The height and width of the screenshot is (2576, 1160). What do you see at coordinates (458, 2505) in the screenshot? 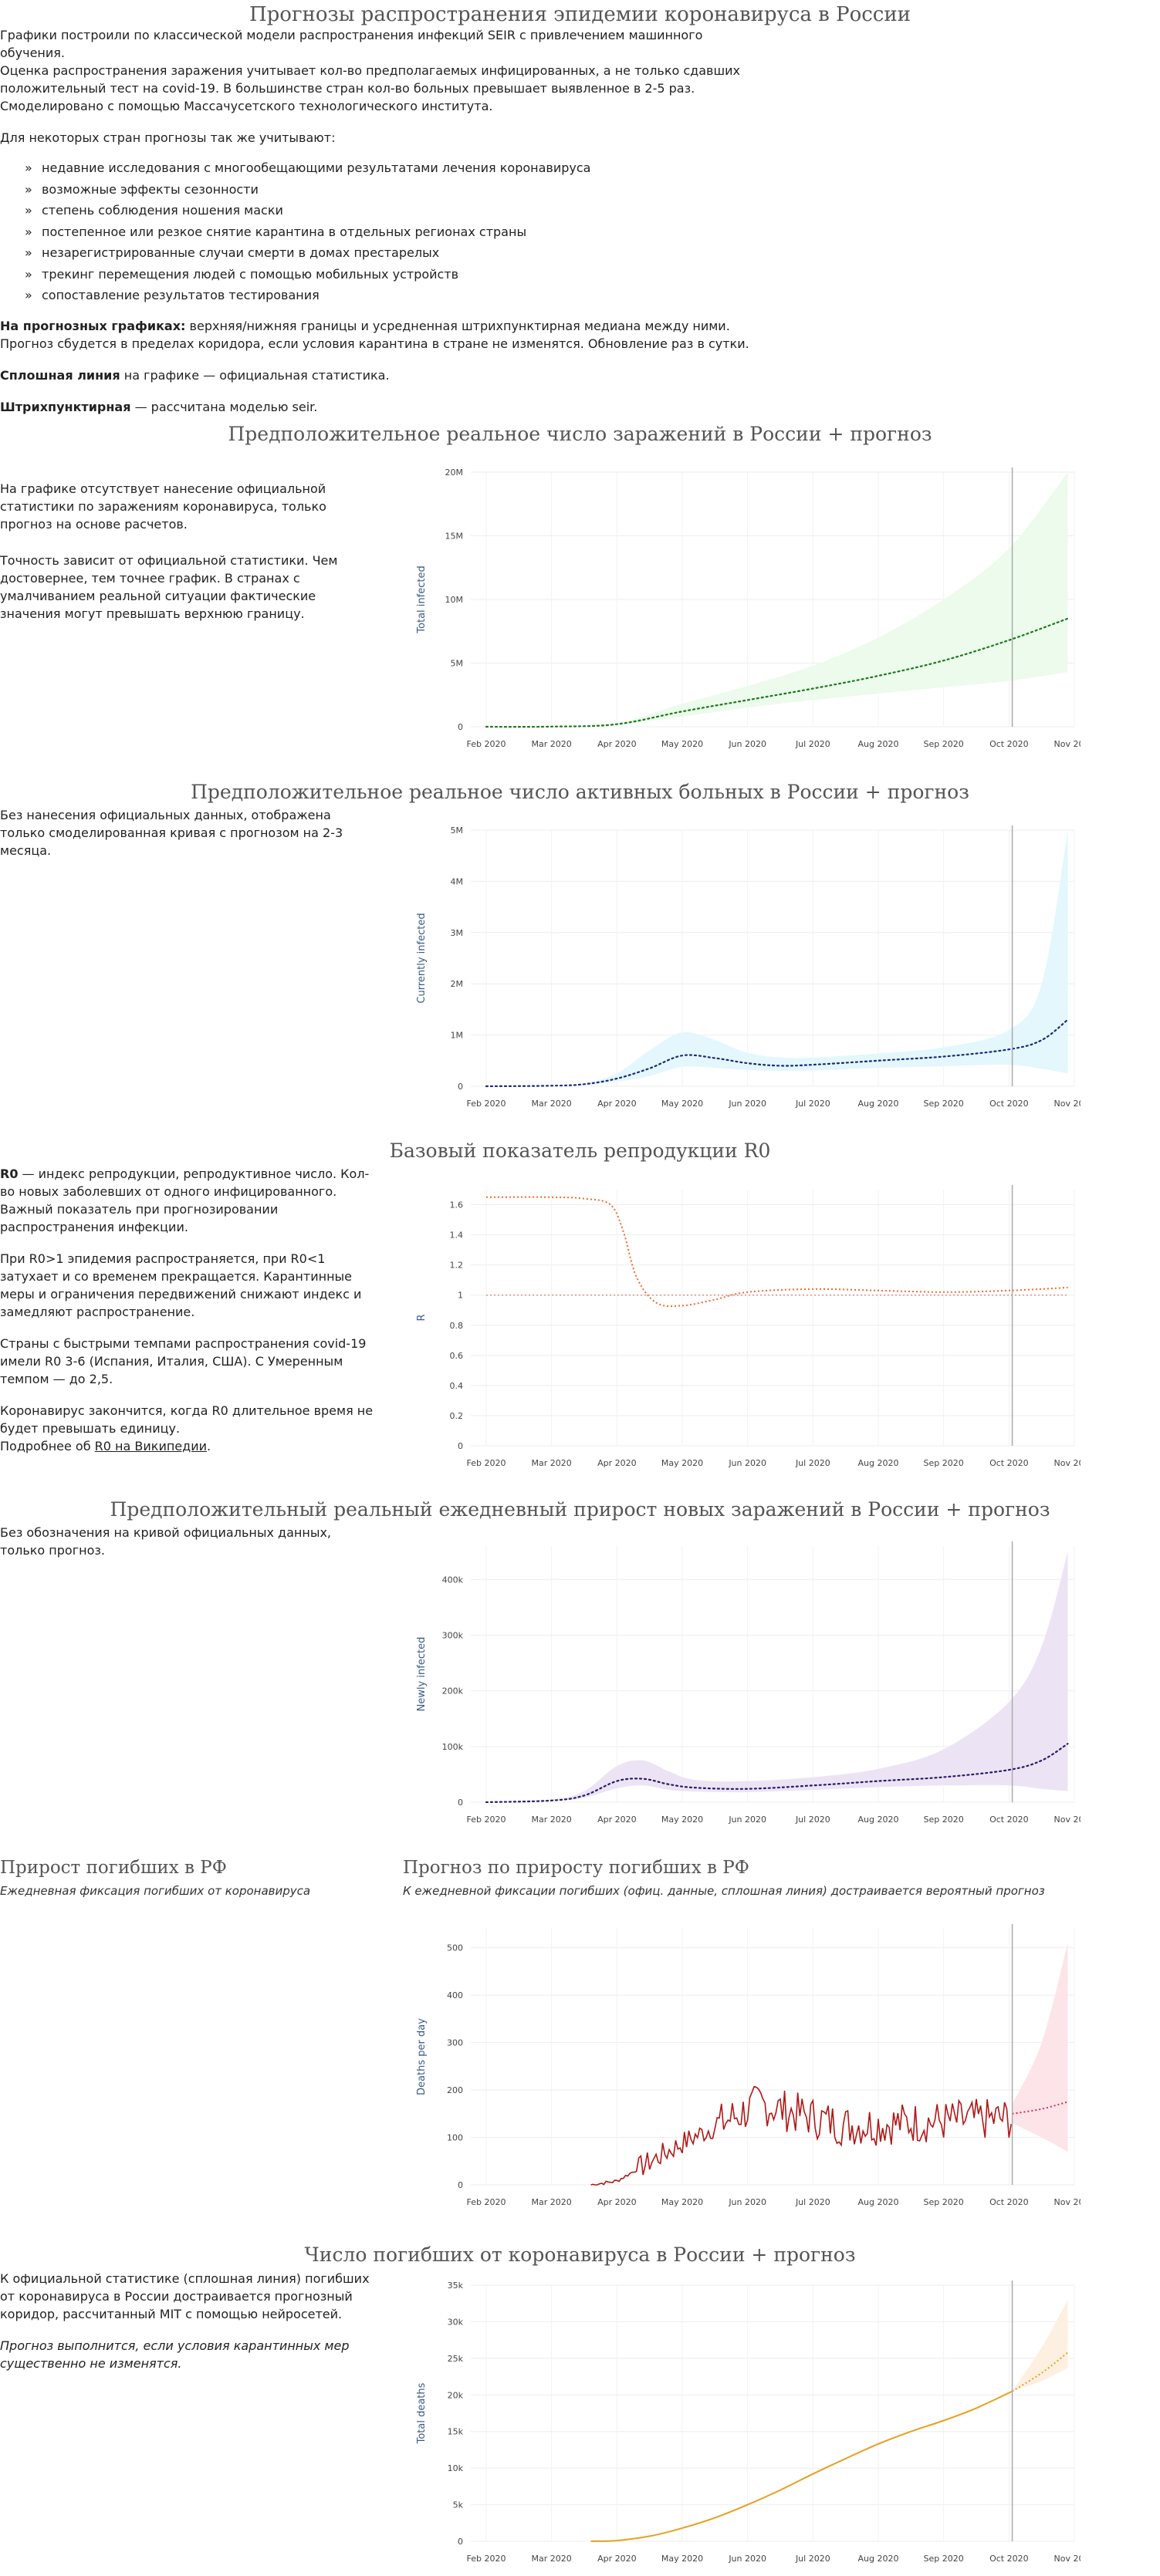
I see `y-tick-label: 5k` at bounding box center [458, 2505].